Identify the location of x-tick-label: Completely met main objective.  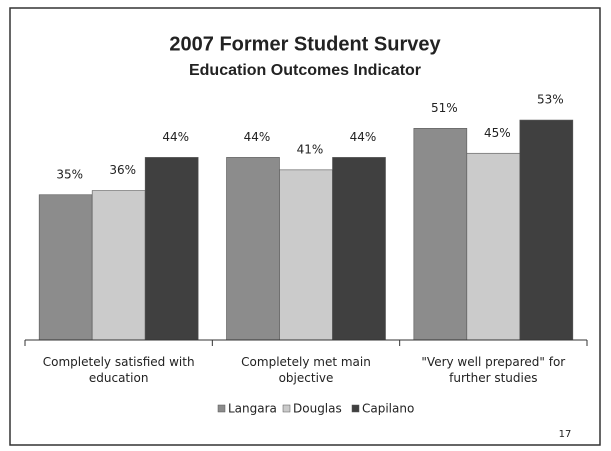
(306, 370).